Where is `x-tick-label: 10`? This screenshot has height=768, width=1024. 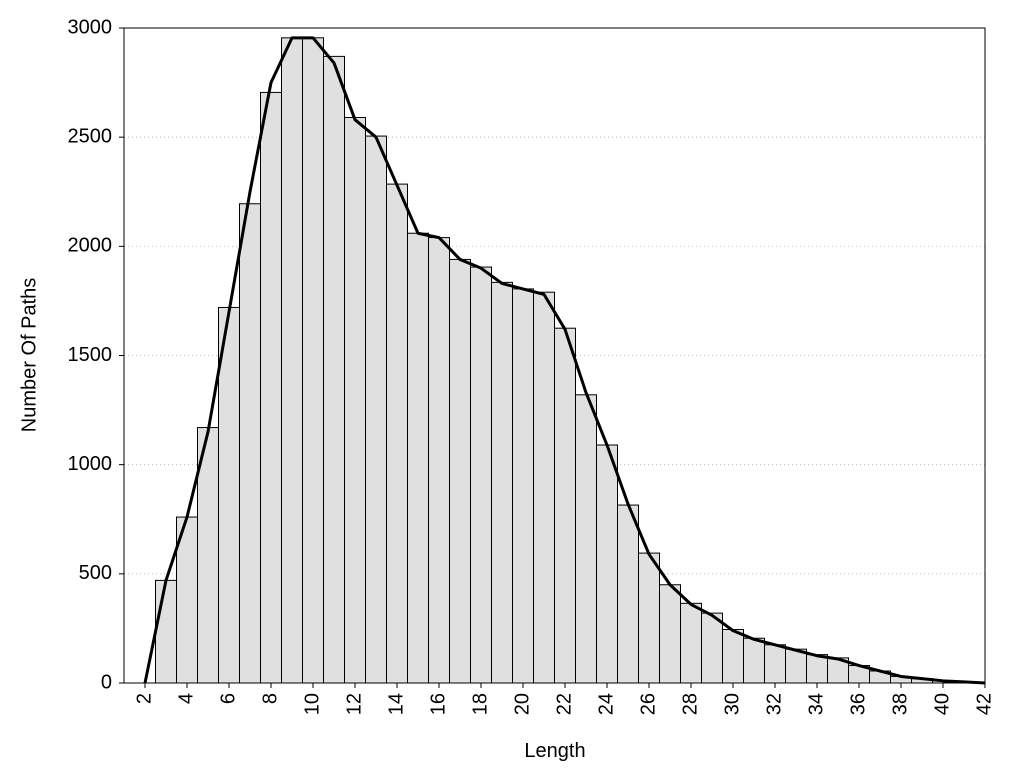 x-tick-label: 10 is located at coordinates (312, 704).